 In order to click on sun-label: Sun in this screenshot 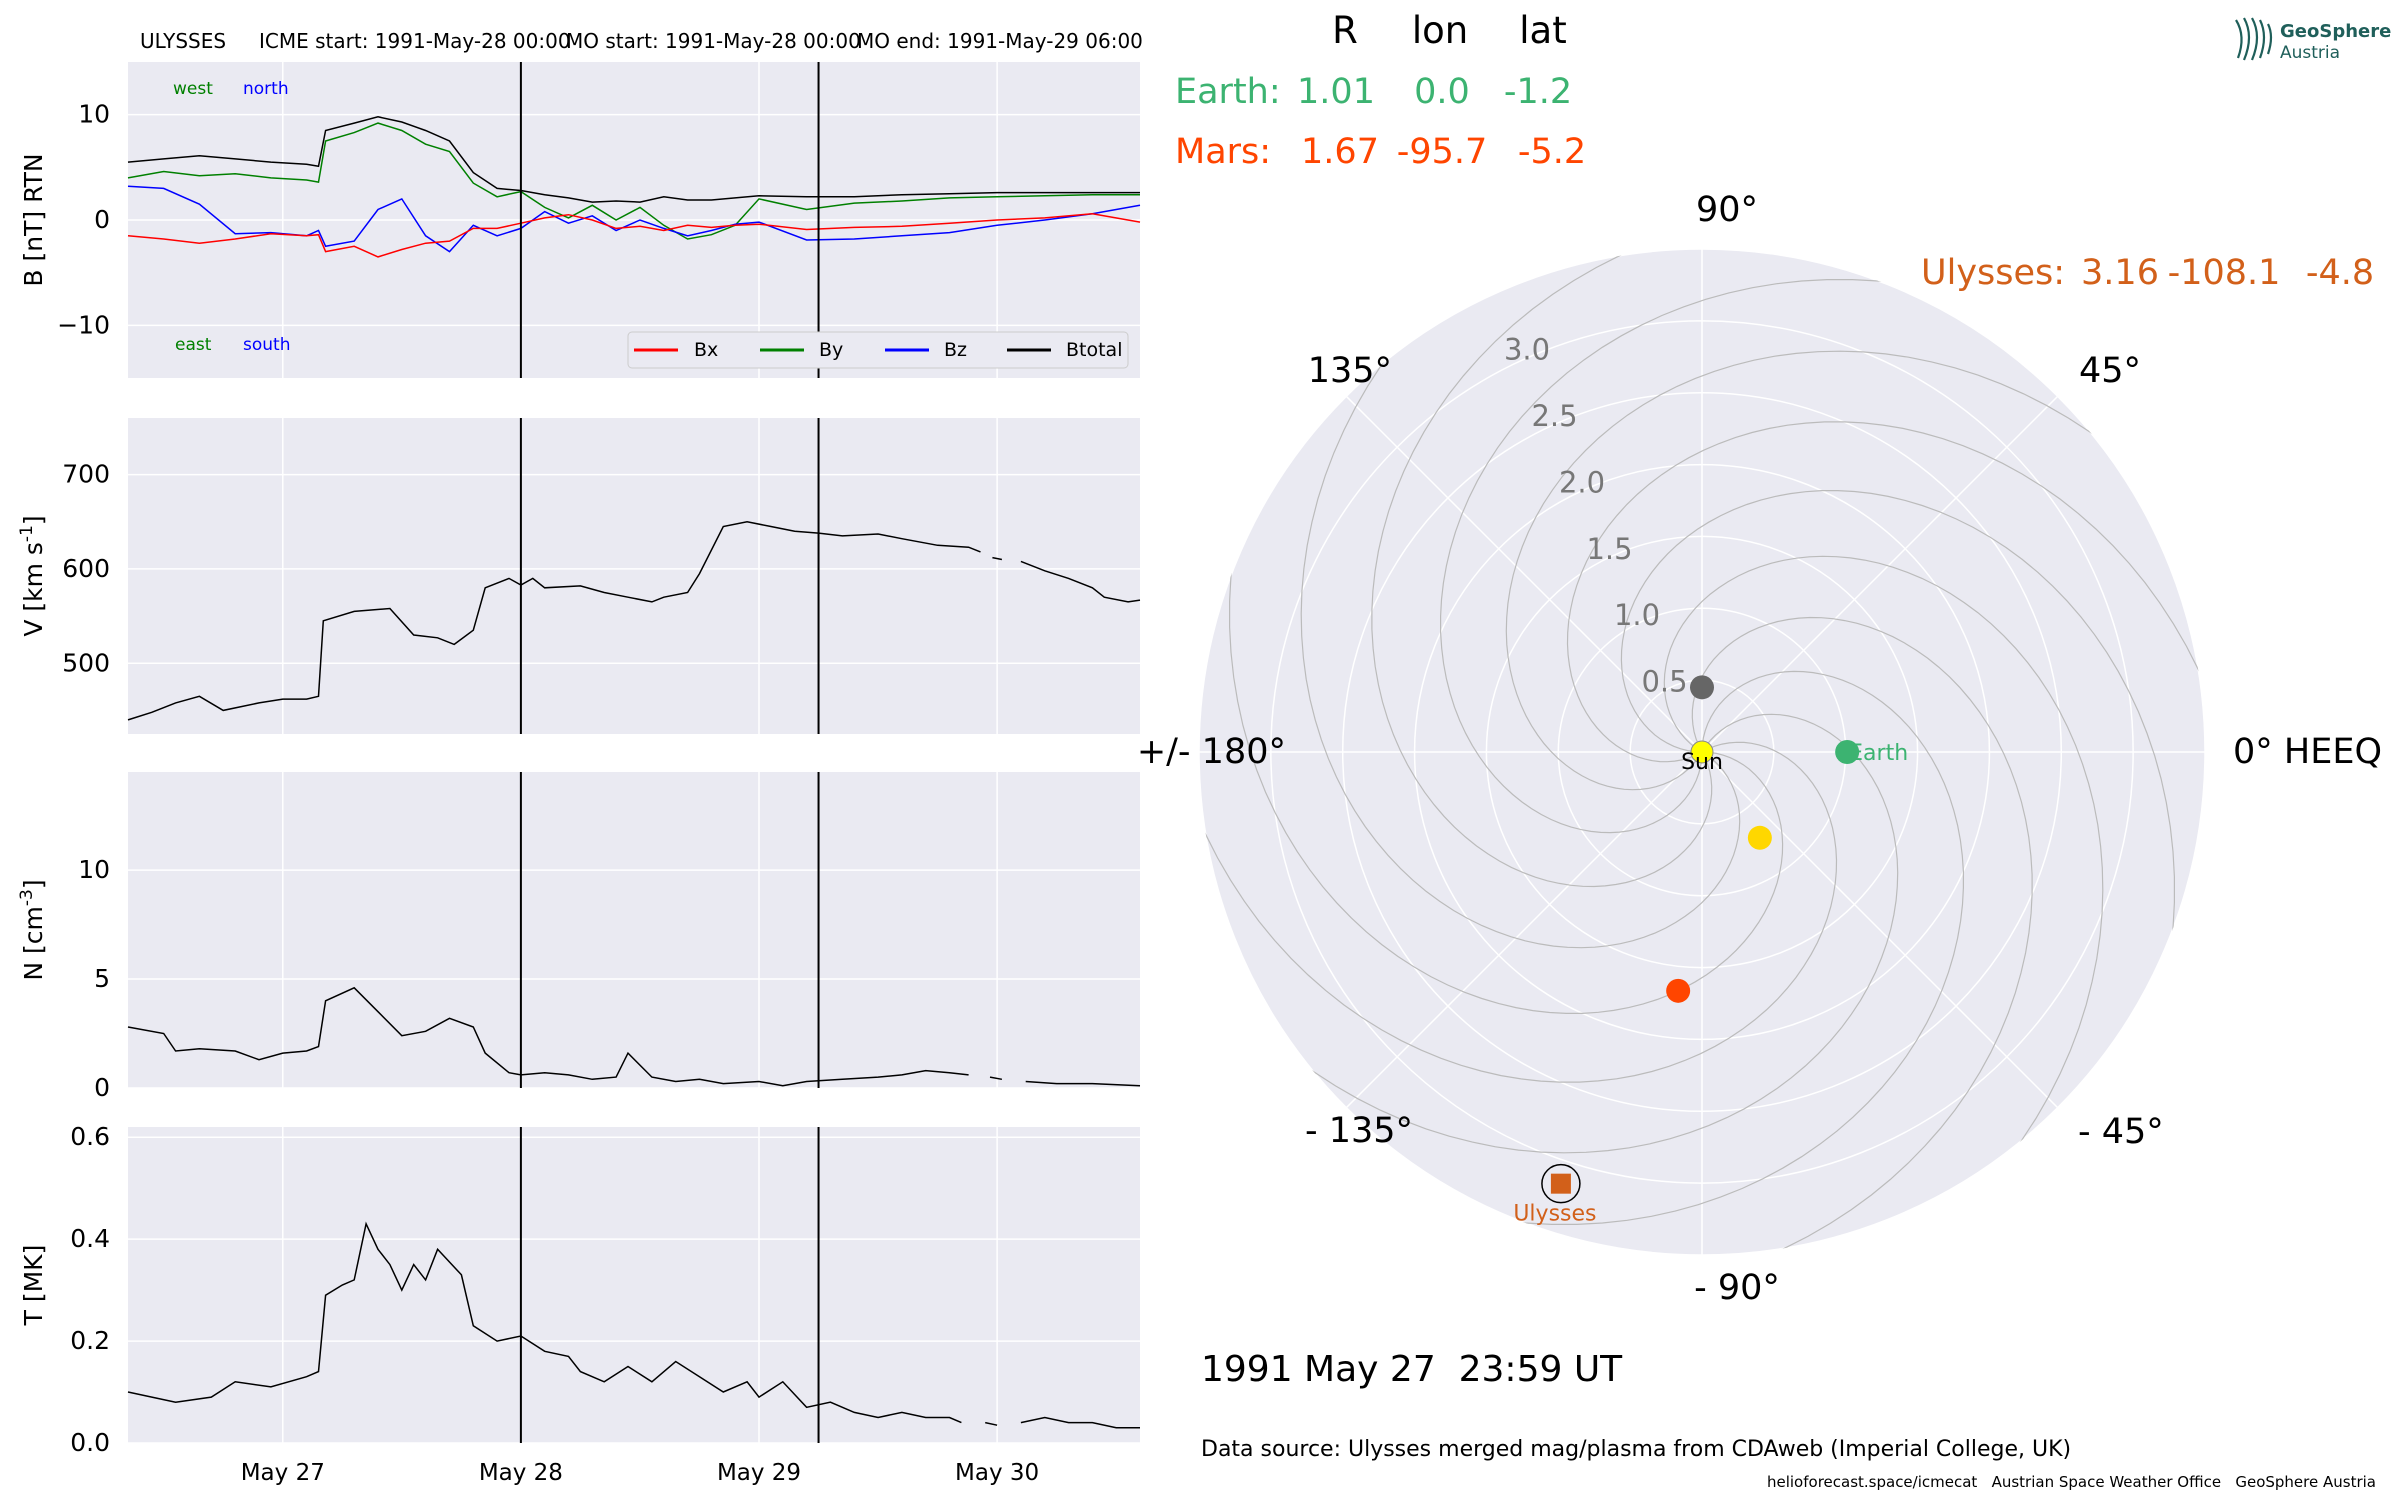, I will do `click(1702, 762)`.